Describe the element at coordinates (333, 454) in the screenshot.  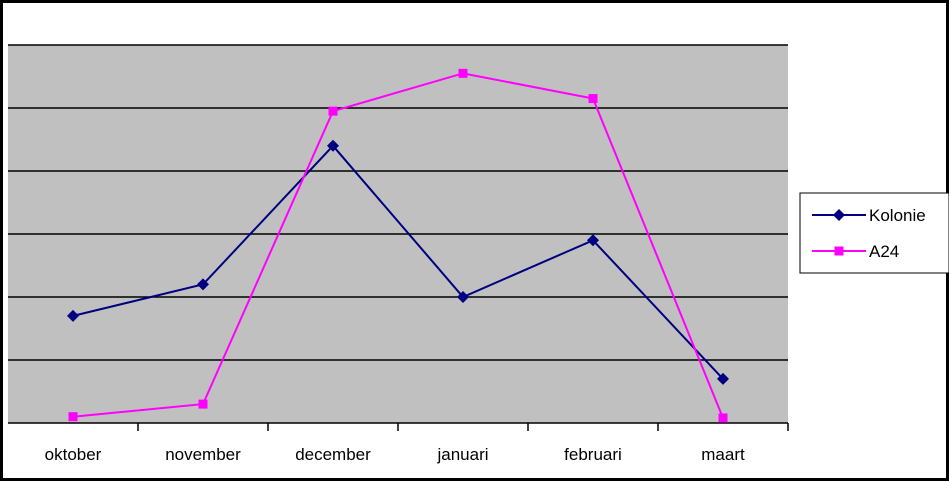
I see `x-tick-label: december` at that location.